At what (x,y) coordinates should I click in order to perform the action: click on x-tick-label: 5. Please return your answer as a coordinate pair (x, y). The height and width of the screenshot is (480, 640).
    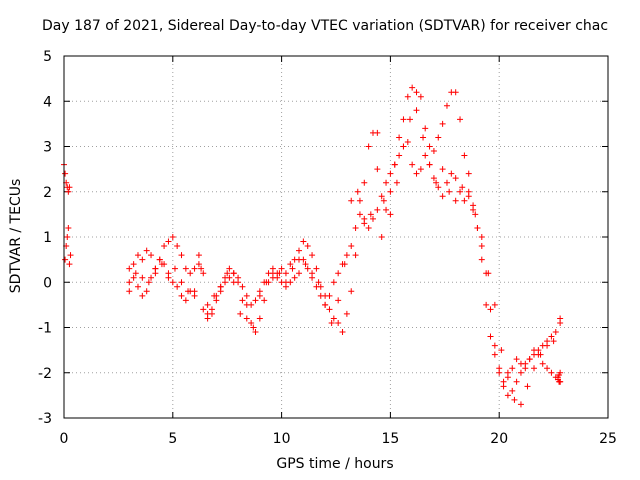
    Looking at the image, I should click on (172, 439).